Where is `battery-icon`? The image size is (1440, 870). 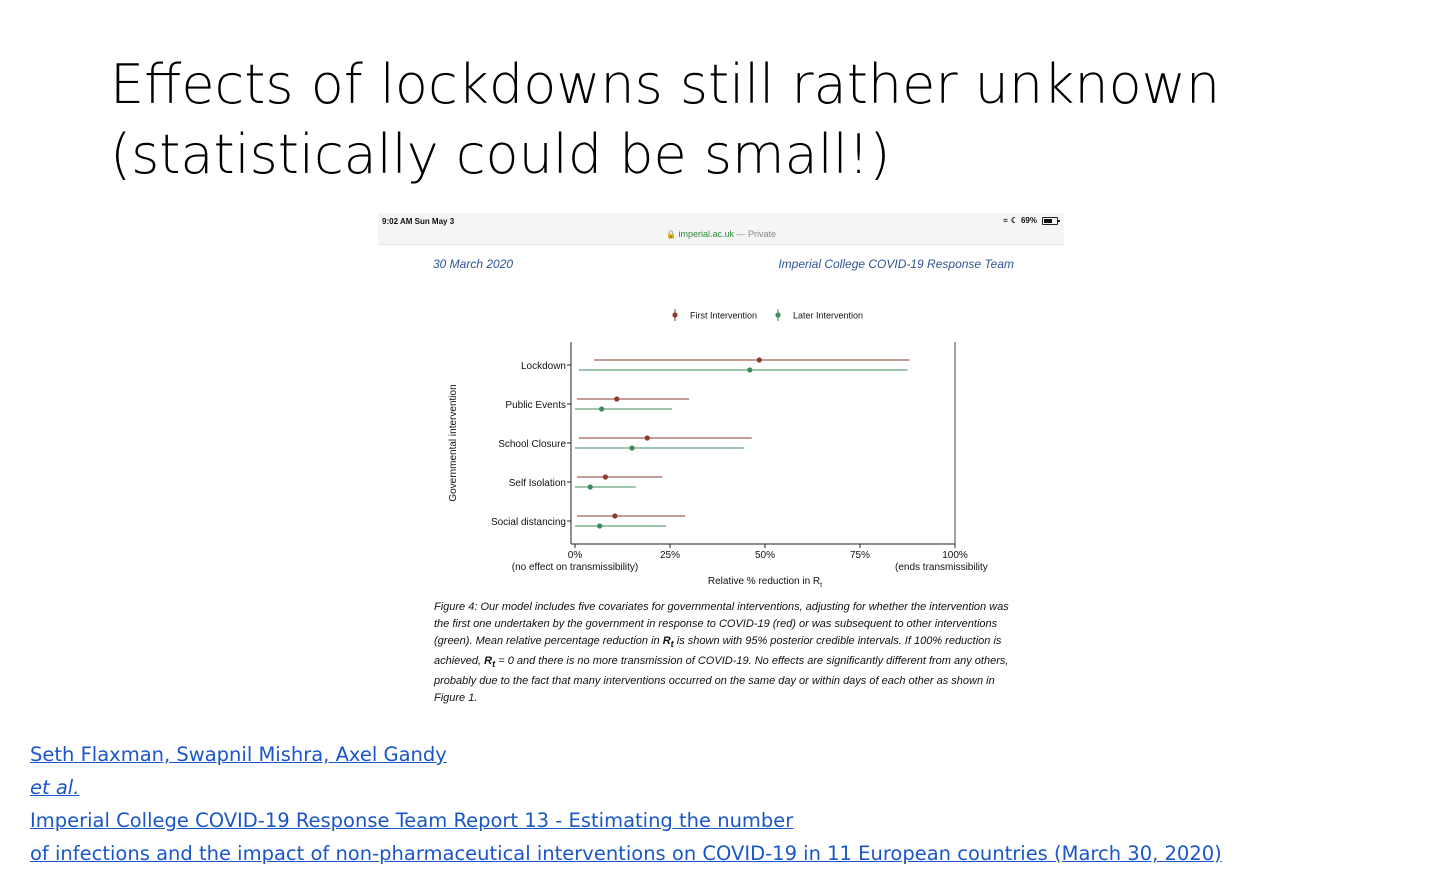 battery-icon is located at coordinates (1051, 220).